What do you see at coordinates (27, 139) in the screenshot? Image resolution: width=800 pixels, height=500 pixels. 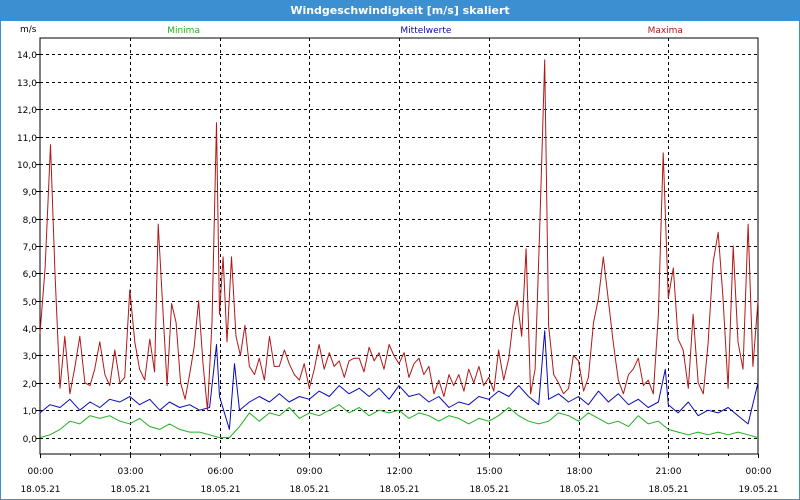 I see `y-tick-label: 11,0` at bounding box center [27, 139].